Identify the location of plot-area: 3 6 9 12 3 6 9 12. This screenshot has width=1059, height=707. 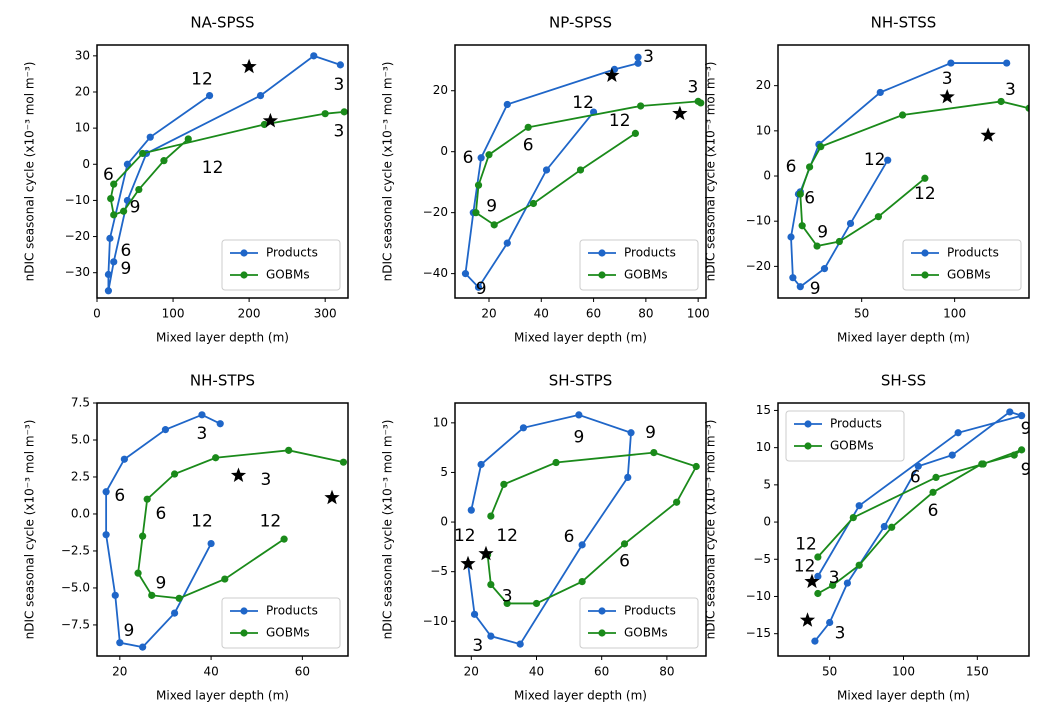
(225, 531).